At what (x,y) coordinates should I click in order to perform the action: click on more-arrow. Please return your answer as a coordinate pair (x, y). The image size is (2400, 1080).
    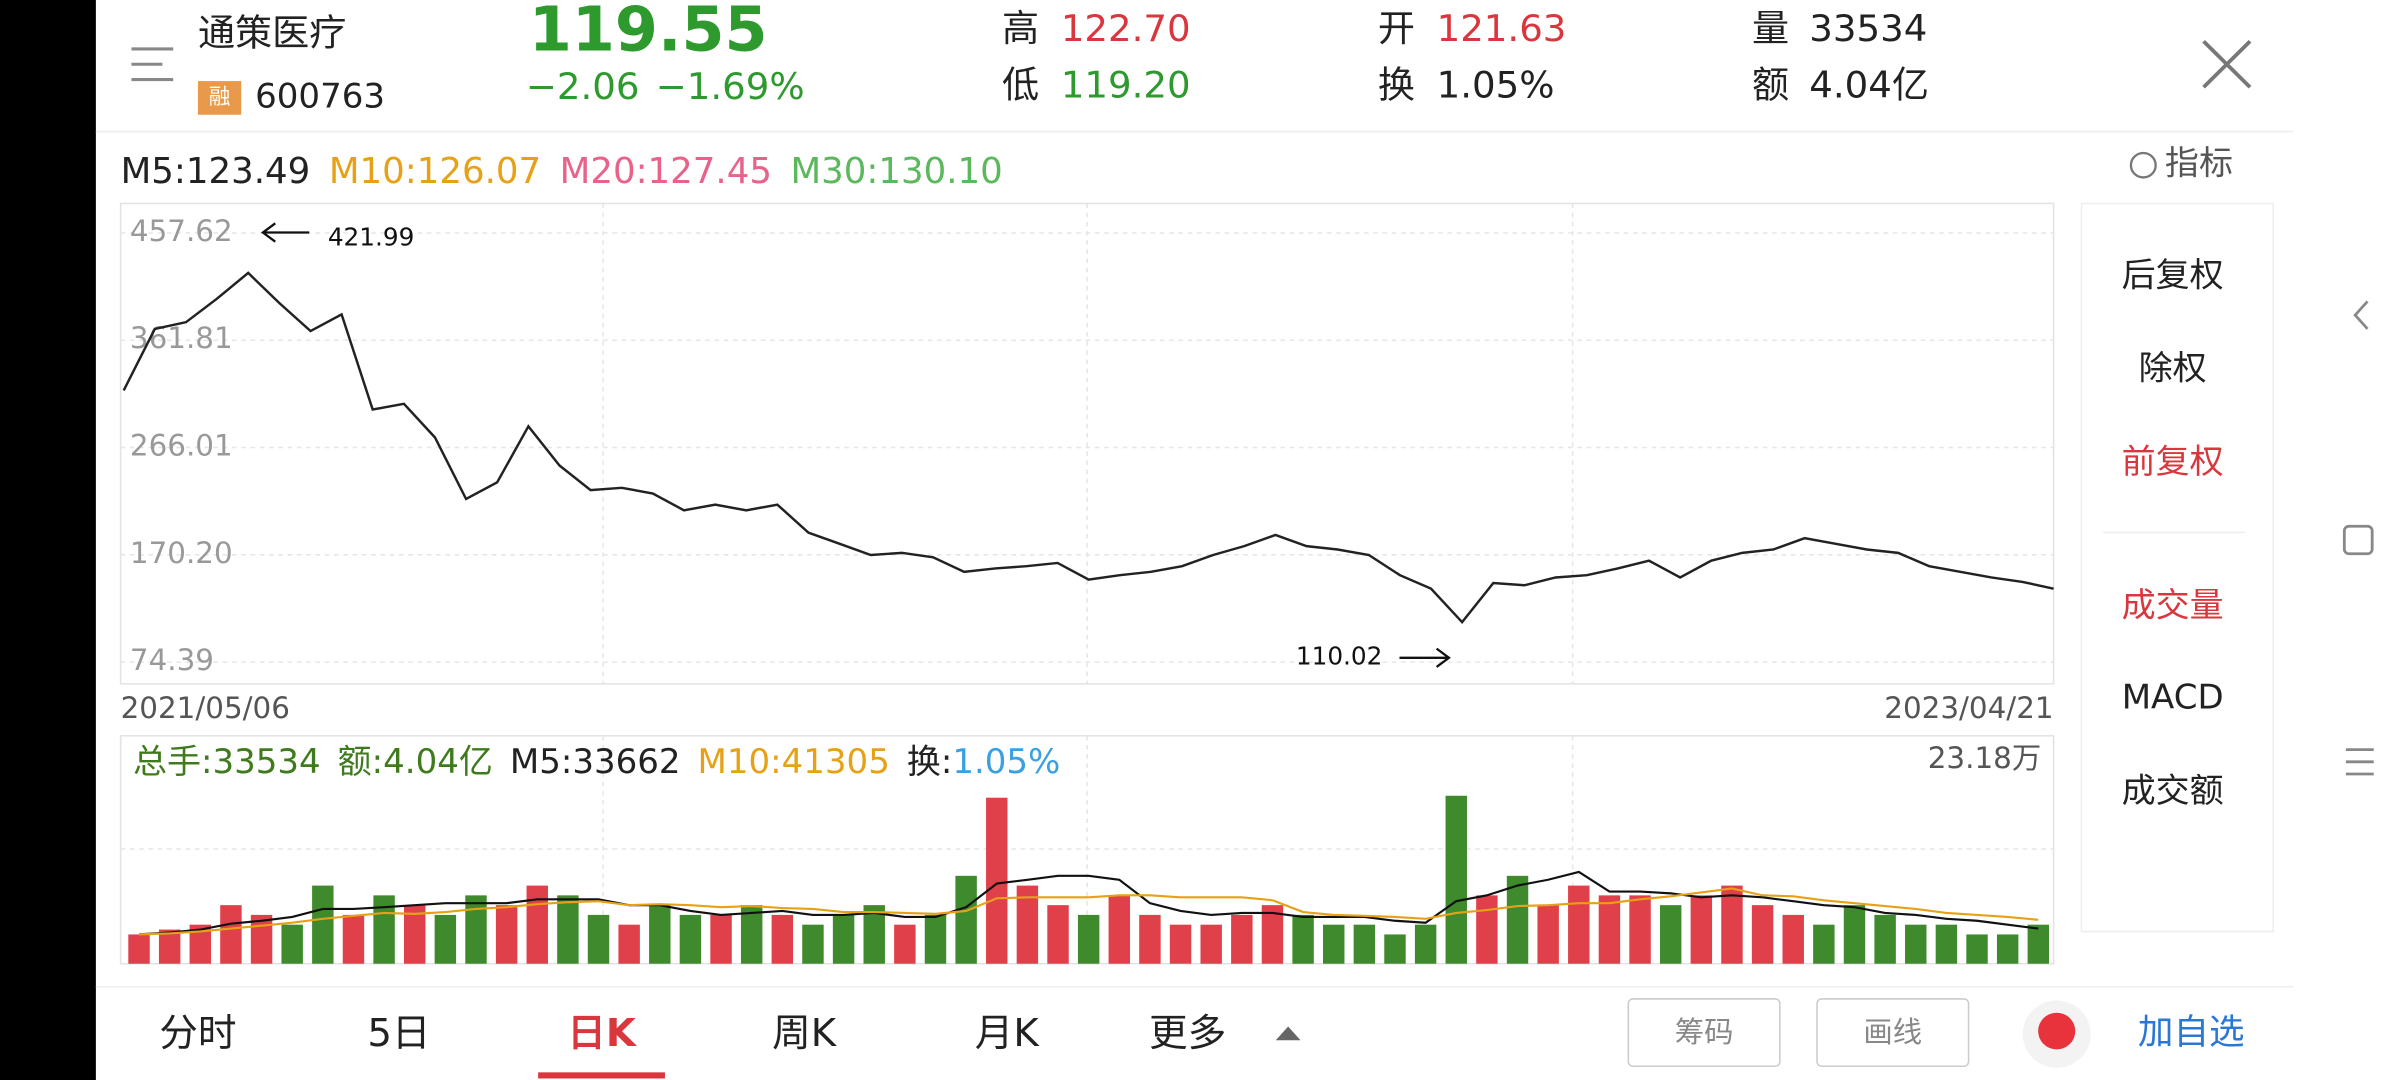
    Looking at the image, I should click on (1288, 1033).